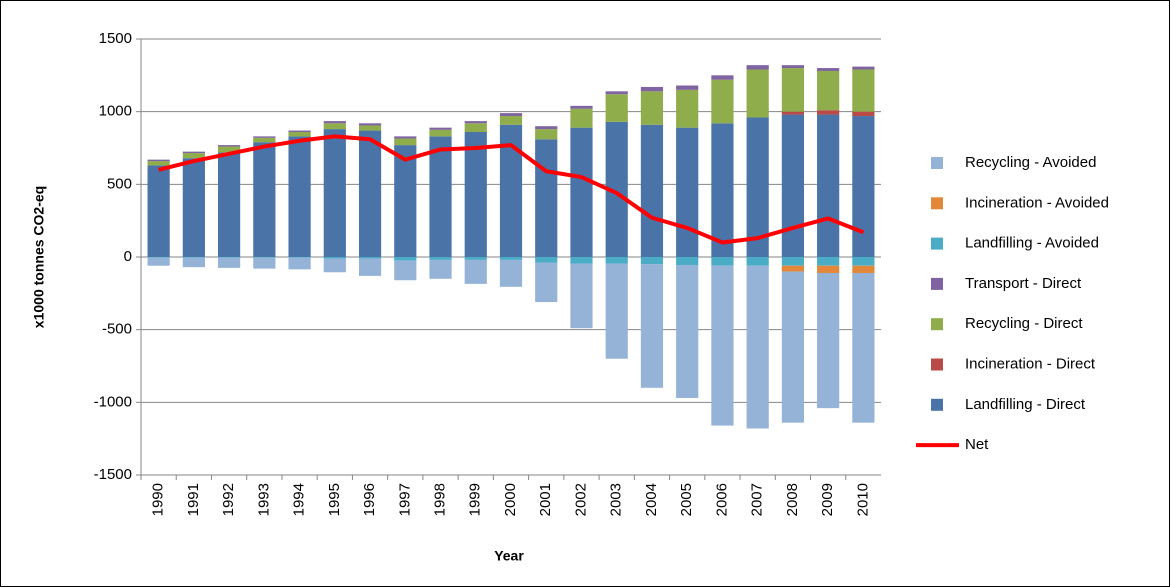  What do you see at coordinates (334, 499) in the screenshot?
I see `x-tick-label: 1995` at bounding box center [334, 499].